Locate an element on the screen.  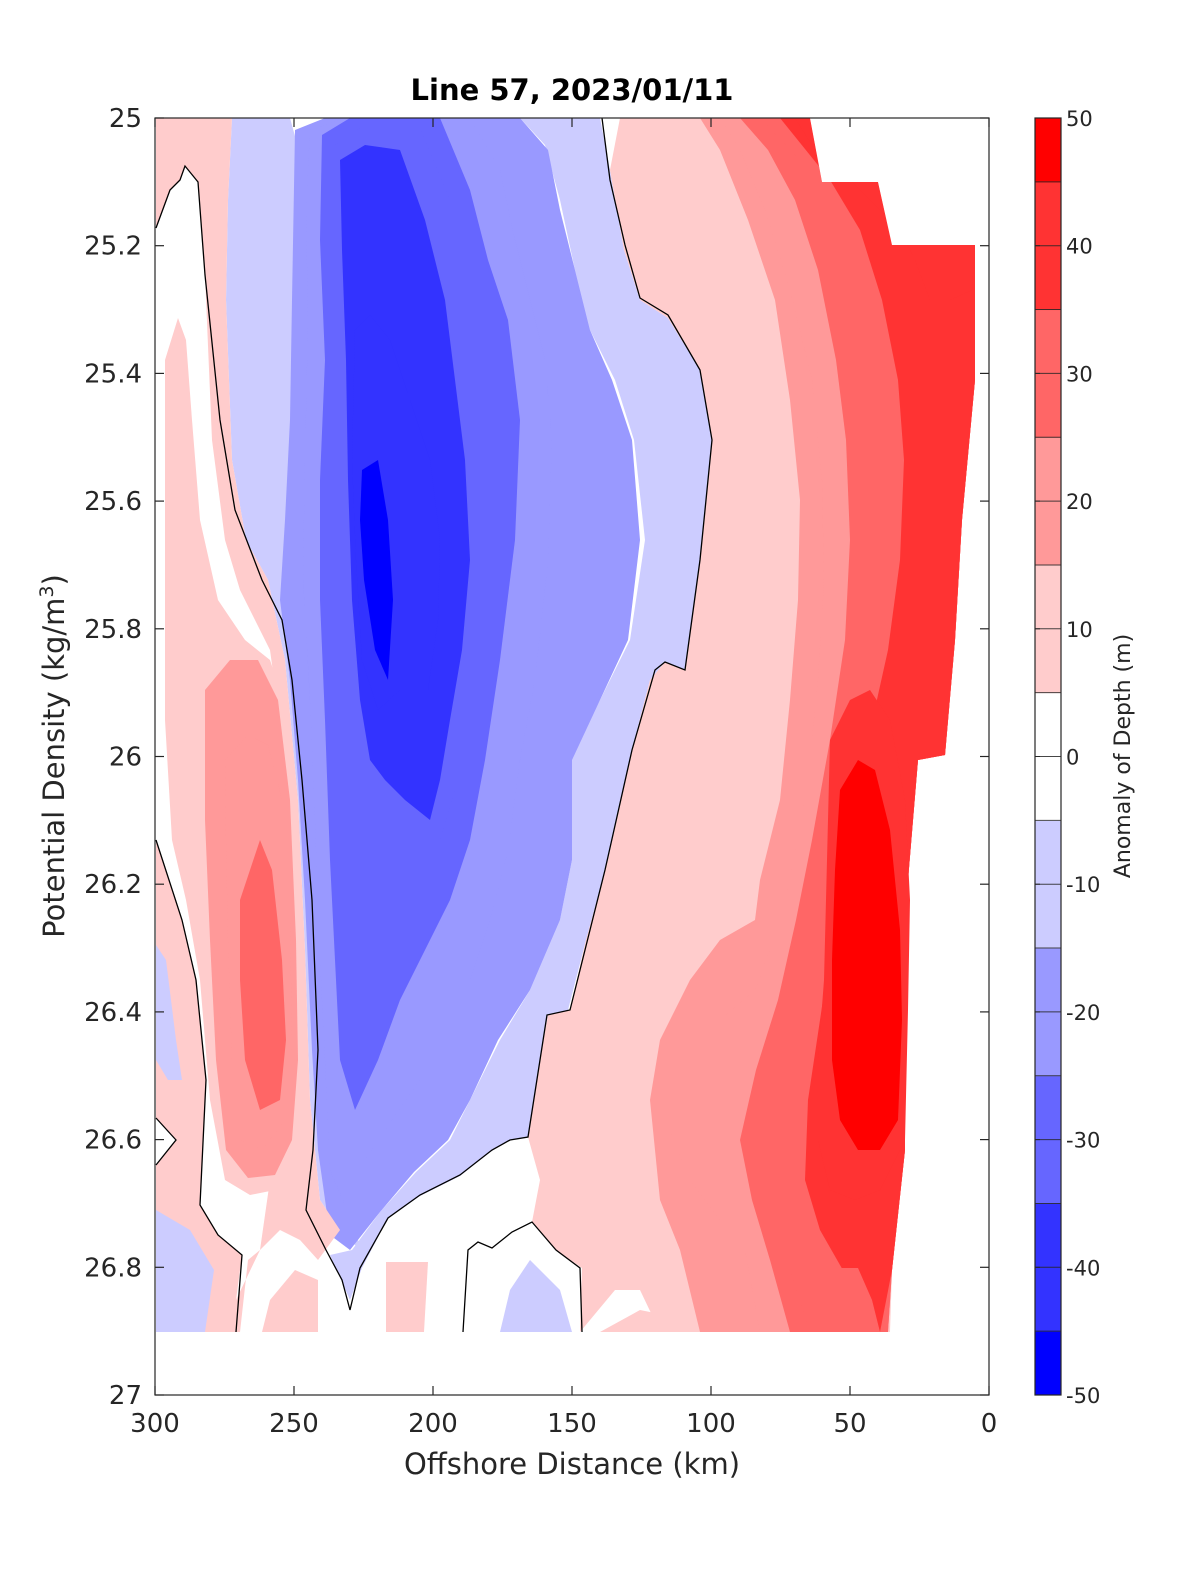
y-tick-label: 26.2 is located at coordinates (113, 885).